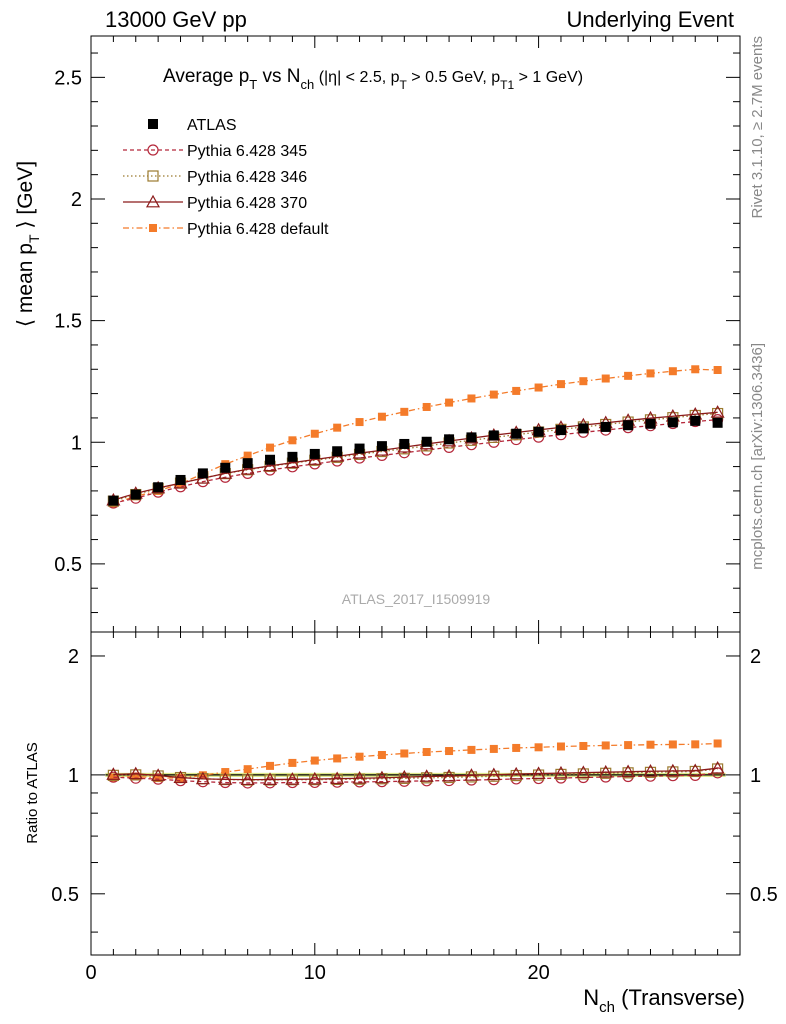 This screenshot has width=786, height=1024. What do you see at coordinates (757, 456) in the screenshot?
I see `mcplots-label: mcplots.cern.ch [arXiv:1306.3436]` at bounding box center [757, 456].